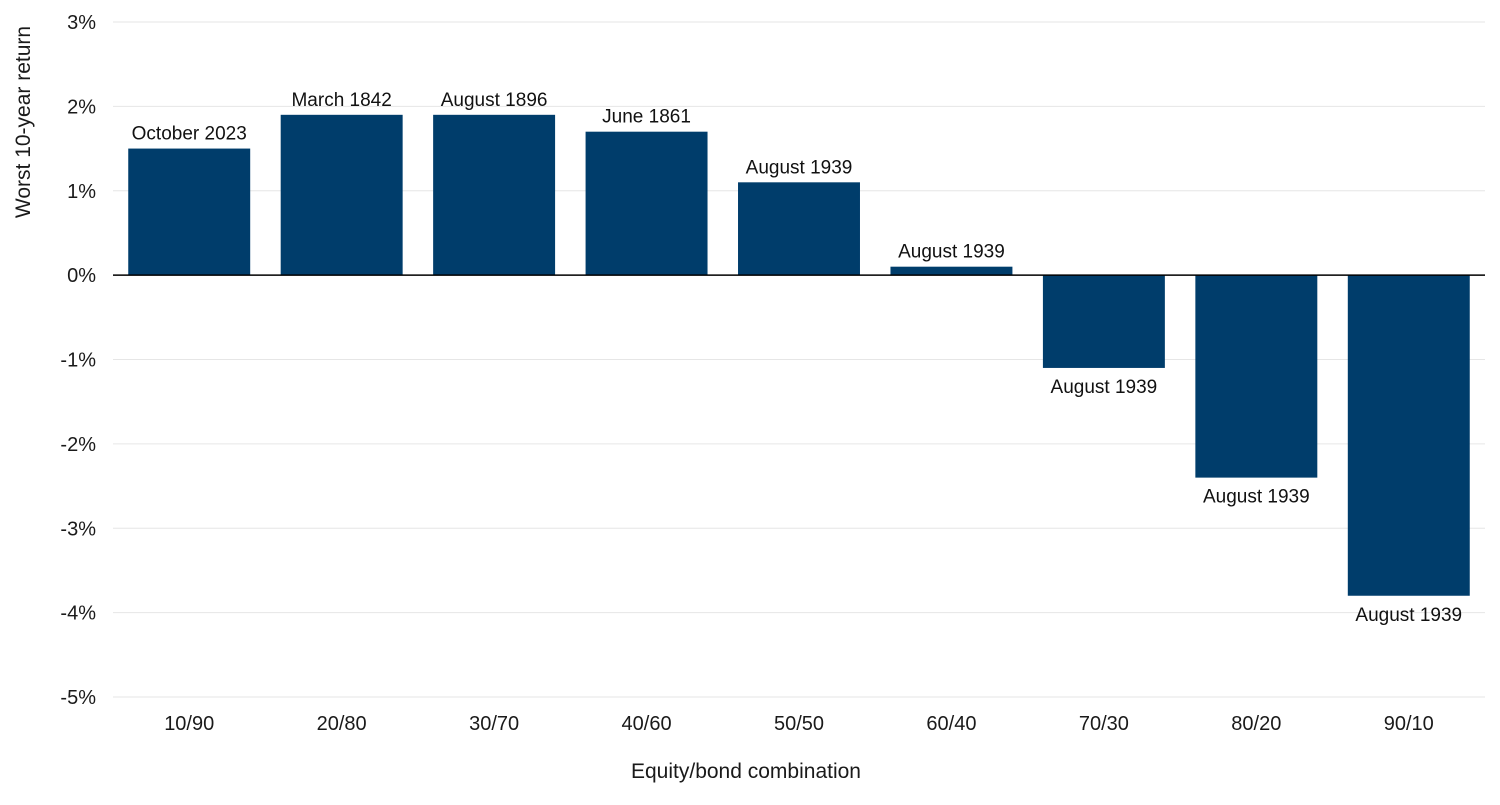 The image size is (1500, 805). I want to click on x-tick-label: 40/60, so click(647, 724).